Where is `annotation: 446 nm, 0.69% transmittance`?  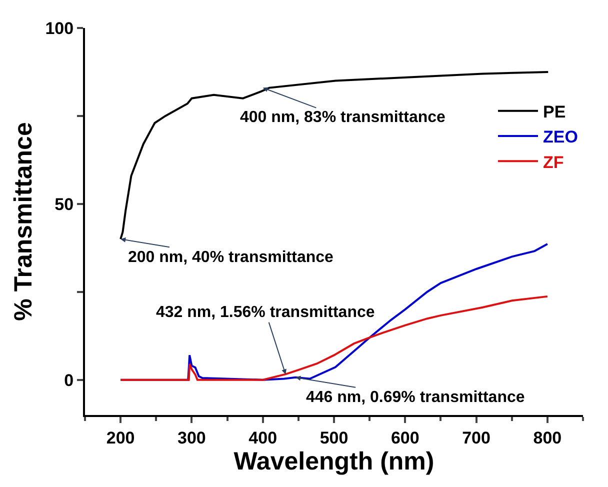 annotation: 446 nm, 0.69% transmittance is located at coordinates (415, 397).